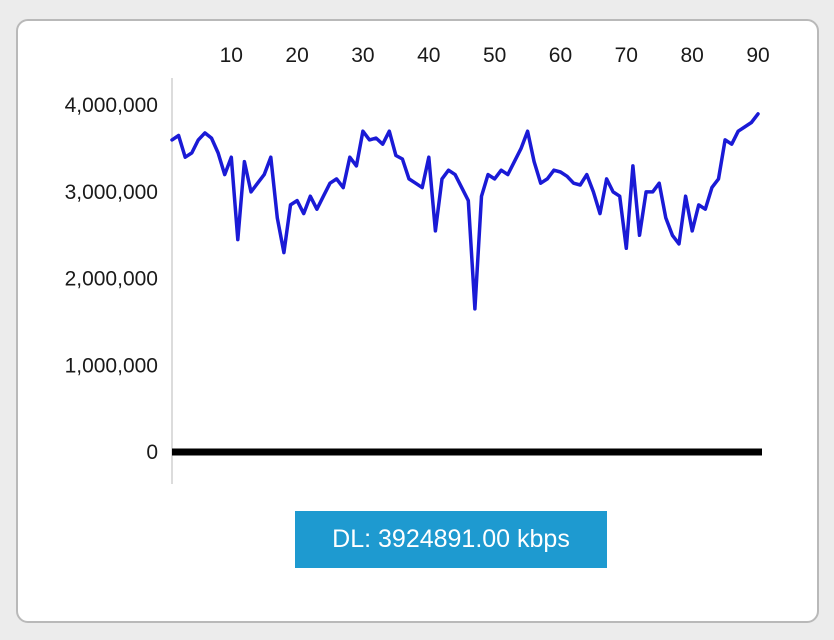  I want to click on y-tick-label: 4,000,000, so click(111, 105).